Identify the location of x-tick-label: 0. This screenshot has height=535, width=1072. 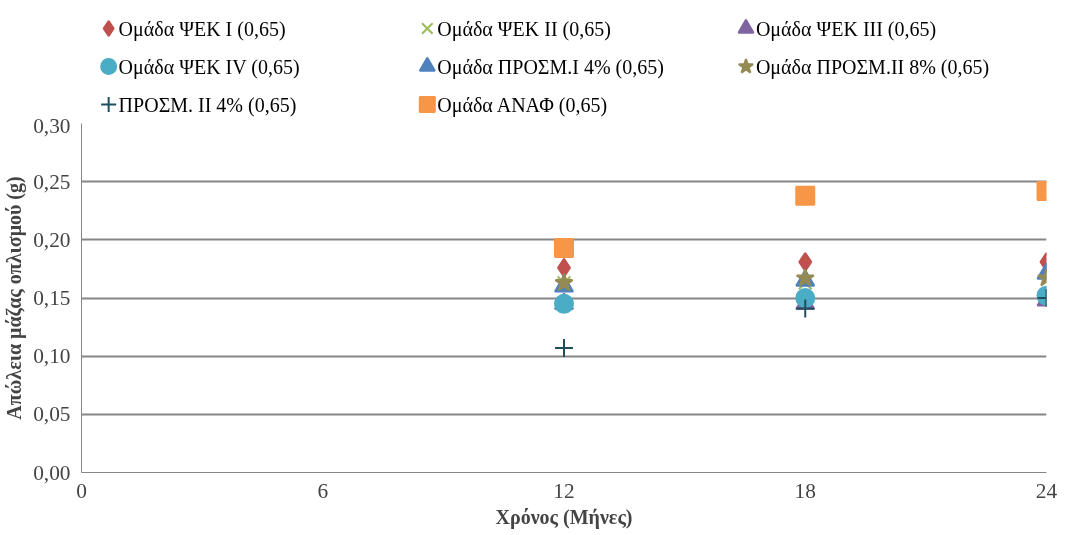
(81, 490).